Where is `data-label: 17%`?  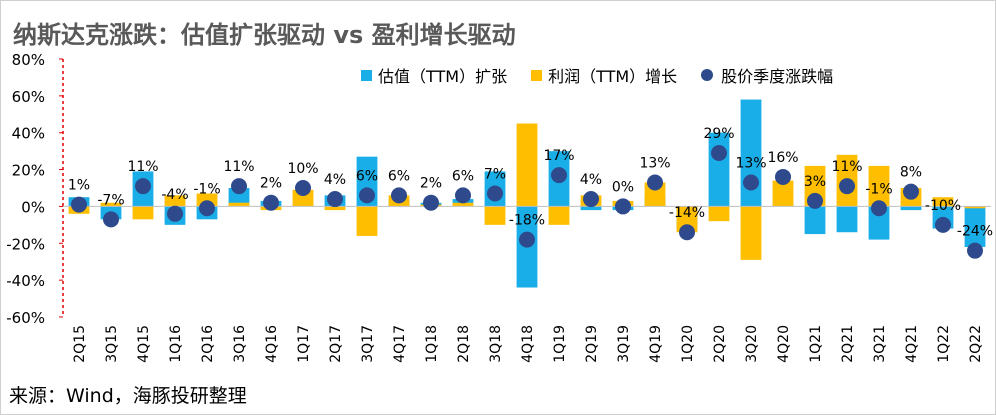 data-label: 17% is located at coordinates (558, 156).